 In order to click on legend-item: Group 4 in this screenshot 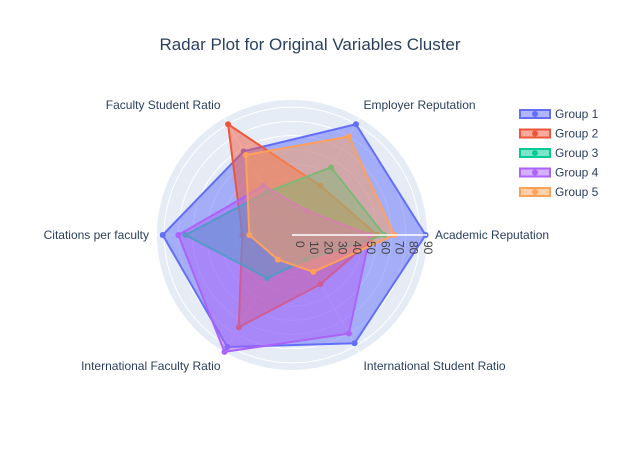, I will do `click(559, 173)`.